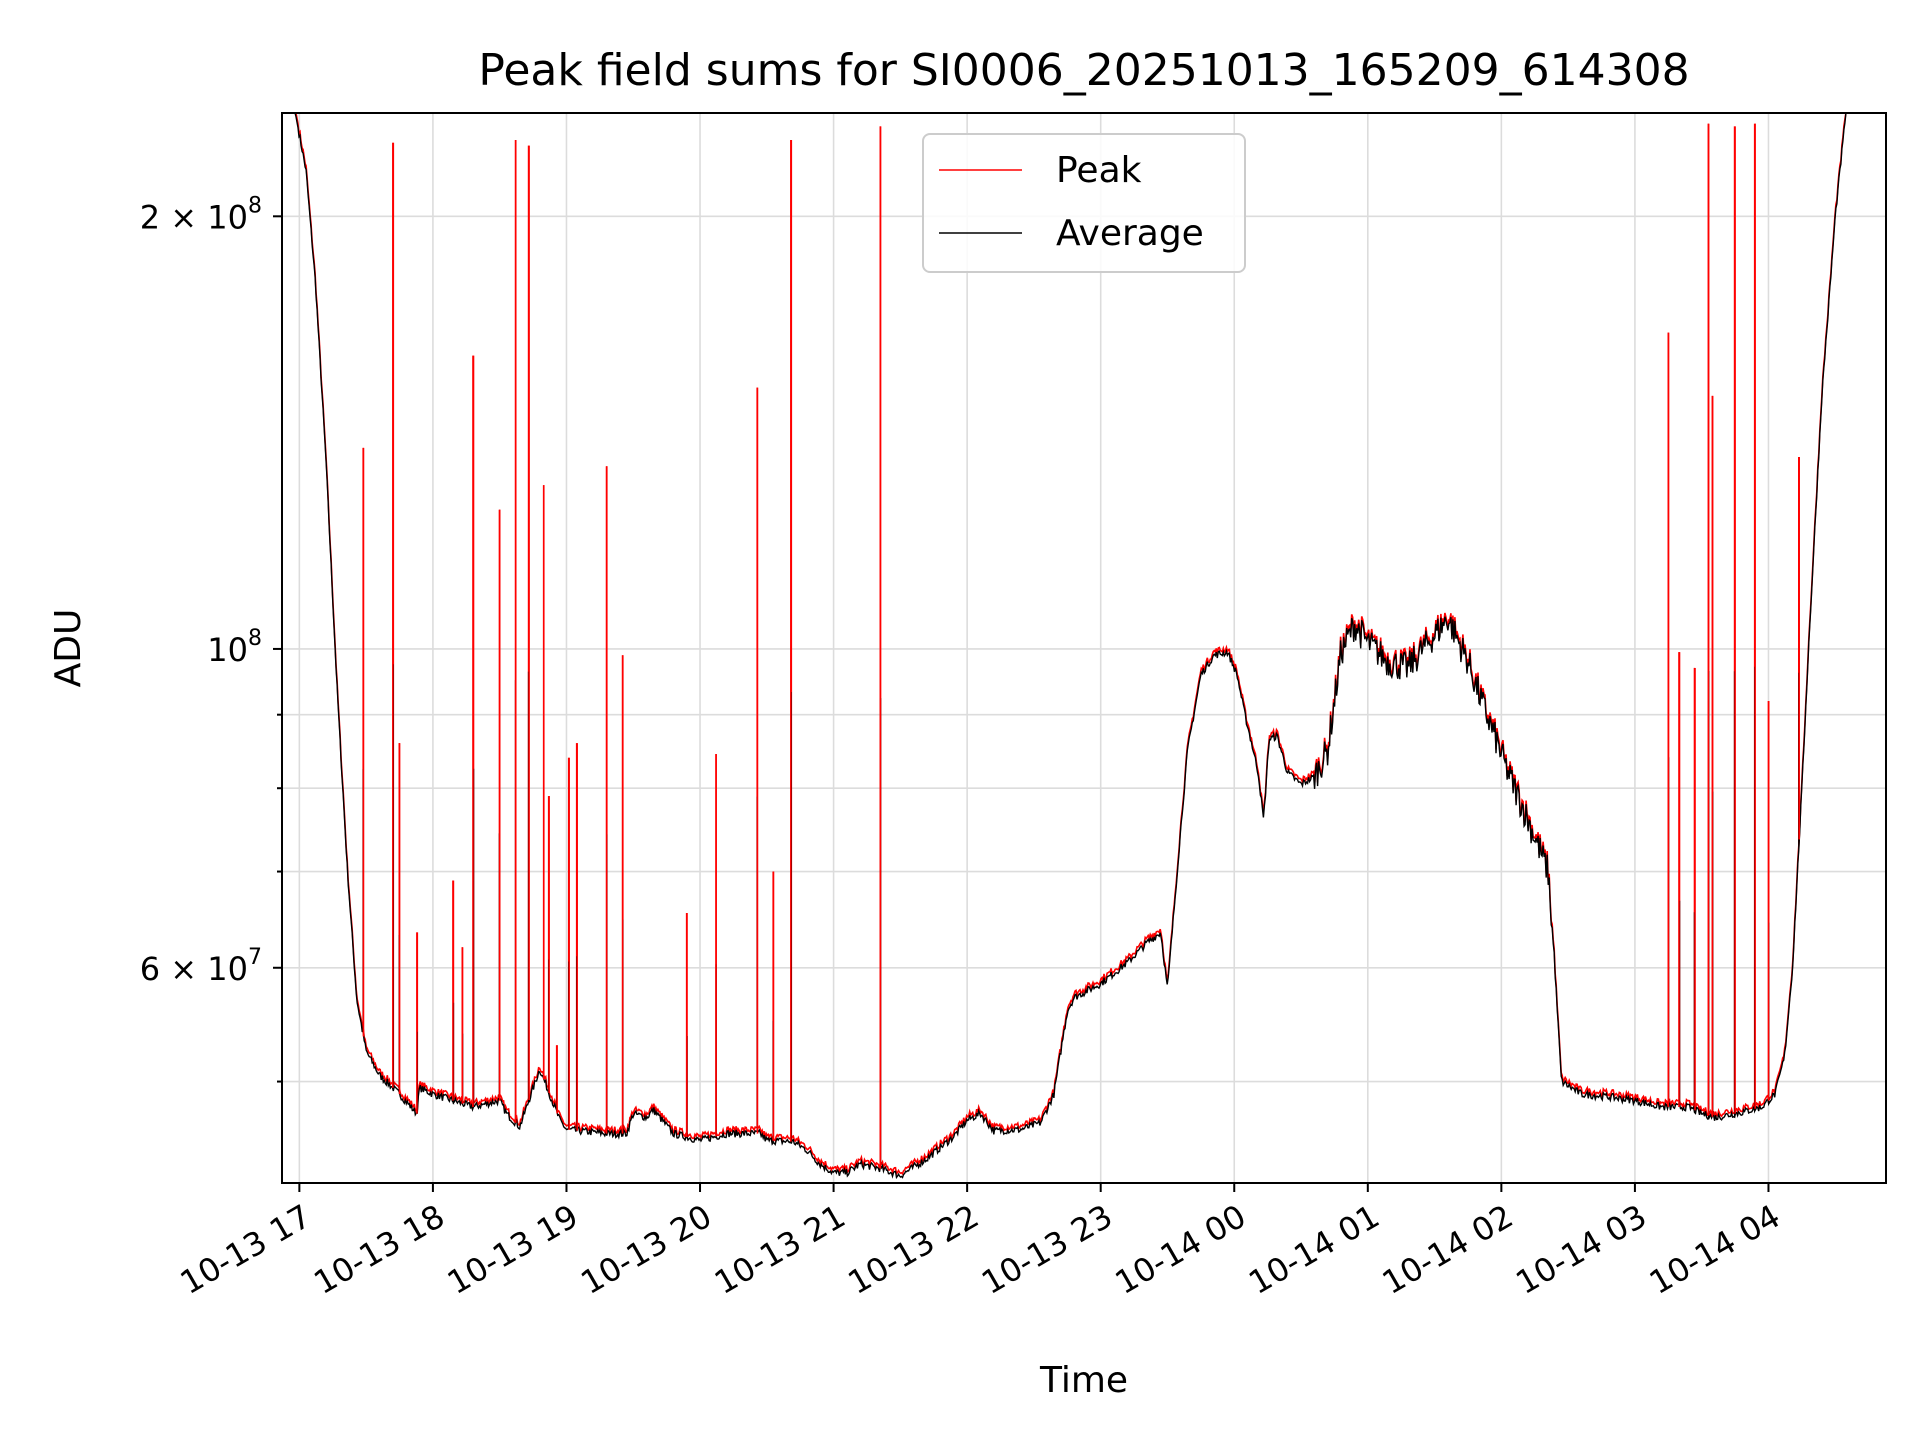 This screenshot has width=1920, height=1440. What do you see at coordinates (68, 648) in the screenshot?
I see `y-axis-label: ADU` at bounding box center [68, 648].